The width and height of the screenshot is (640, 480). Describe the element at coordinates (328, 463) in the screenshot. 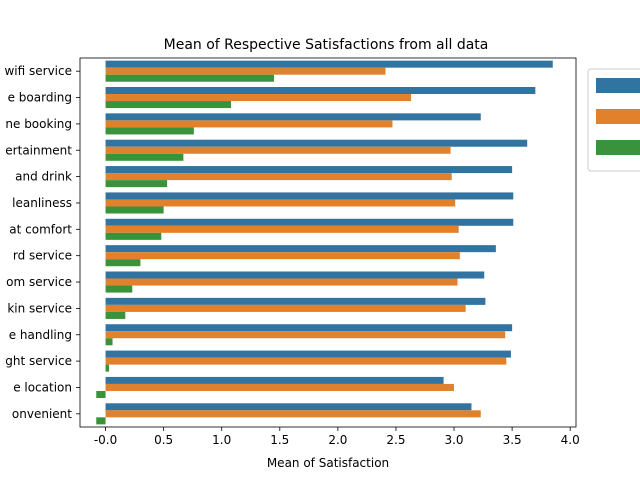

I see `x-axis-label: Mean of Satisfaction` at that location.